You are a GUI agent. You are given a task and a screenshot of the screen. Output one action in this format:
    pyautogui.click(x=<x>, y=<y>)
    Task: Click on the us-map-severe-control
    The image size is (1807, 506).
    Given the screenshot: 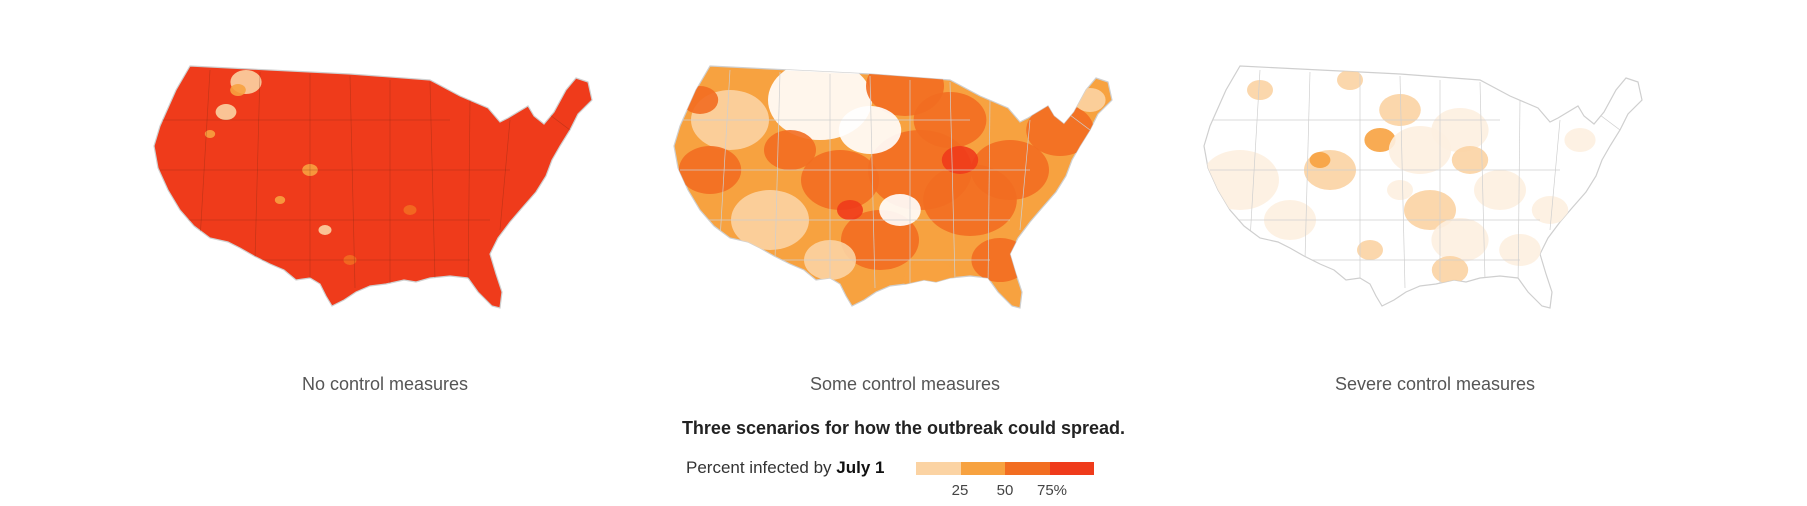 What is the action you would take?
    pyautogui.click(x=1423, y=187)
    